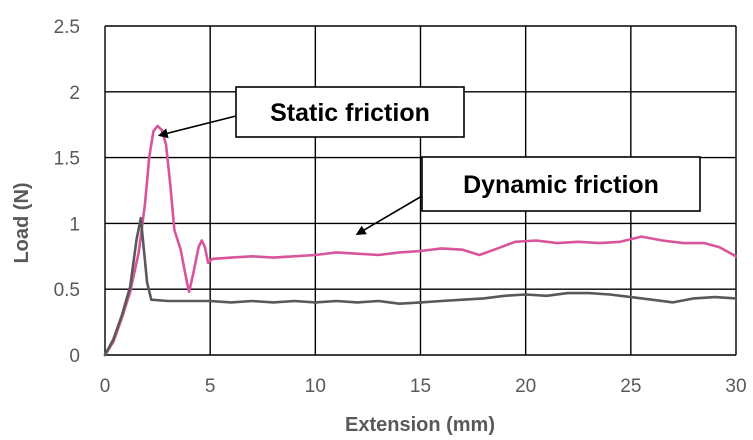 Image resolution: width=753 pixels, height=440 pixels. I want to click on y-tick-label: 2, so click(74, 93).